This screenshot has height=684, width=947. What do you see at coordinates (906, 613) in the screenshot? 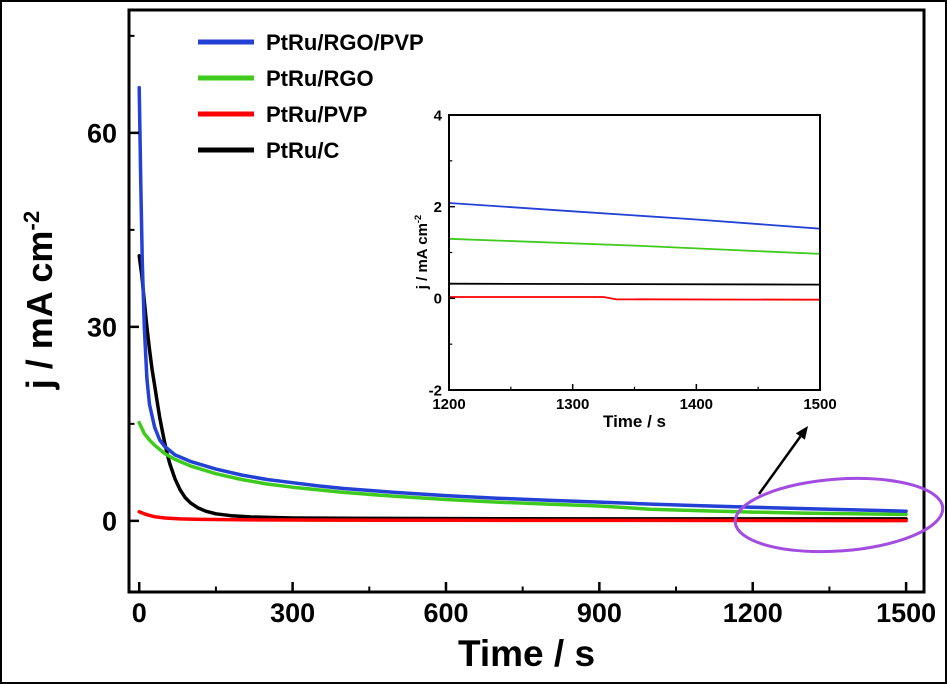
I see `main-plot-x-tick-label: 1500` at bounding box center [906, 613].